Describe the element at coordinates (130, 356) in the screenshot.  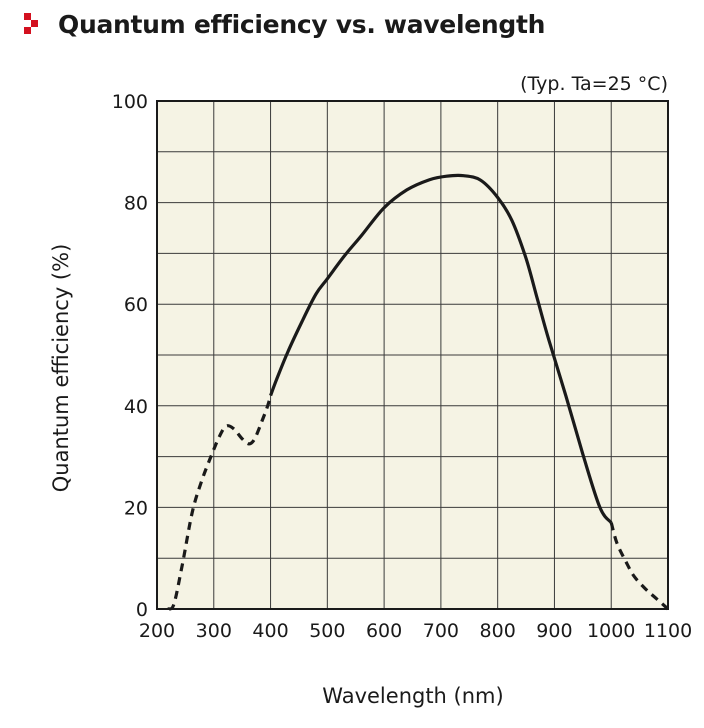
I see `y-tick-labels: 0 20 40 60 80 100` at that location.